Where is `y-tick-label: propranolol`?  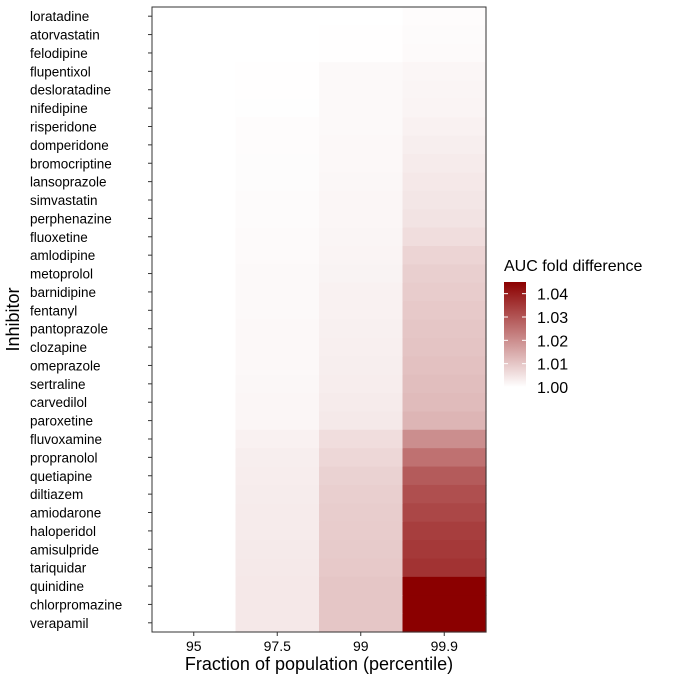
y-tick-label: propranolol is located at coordinates (64, 457).